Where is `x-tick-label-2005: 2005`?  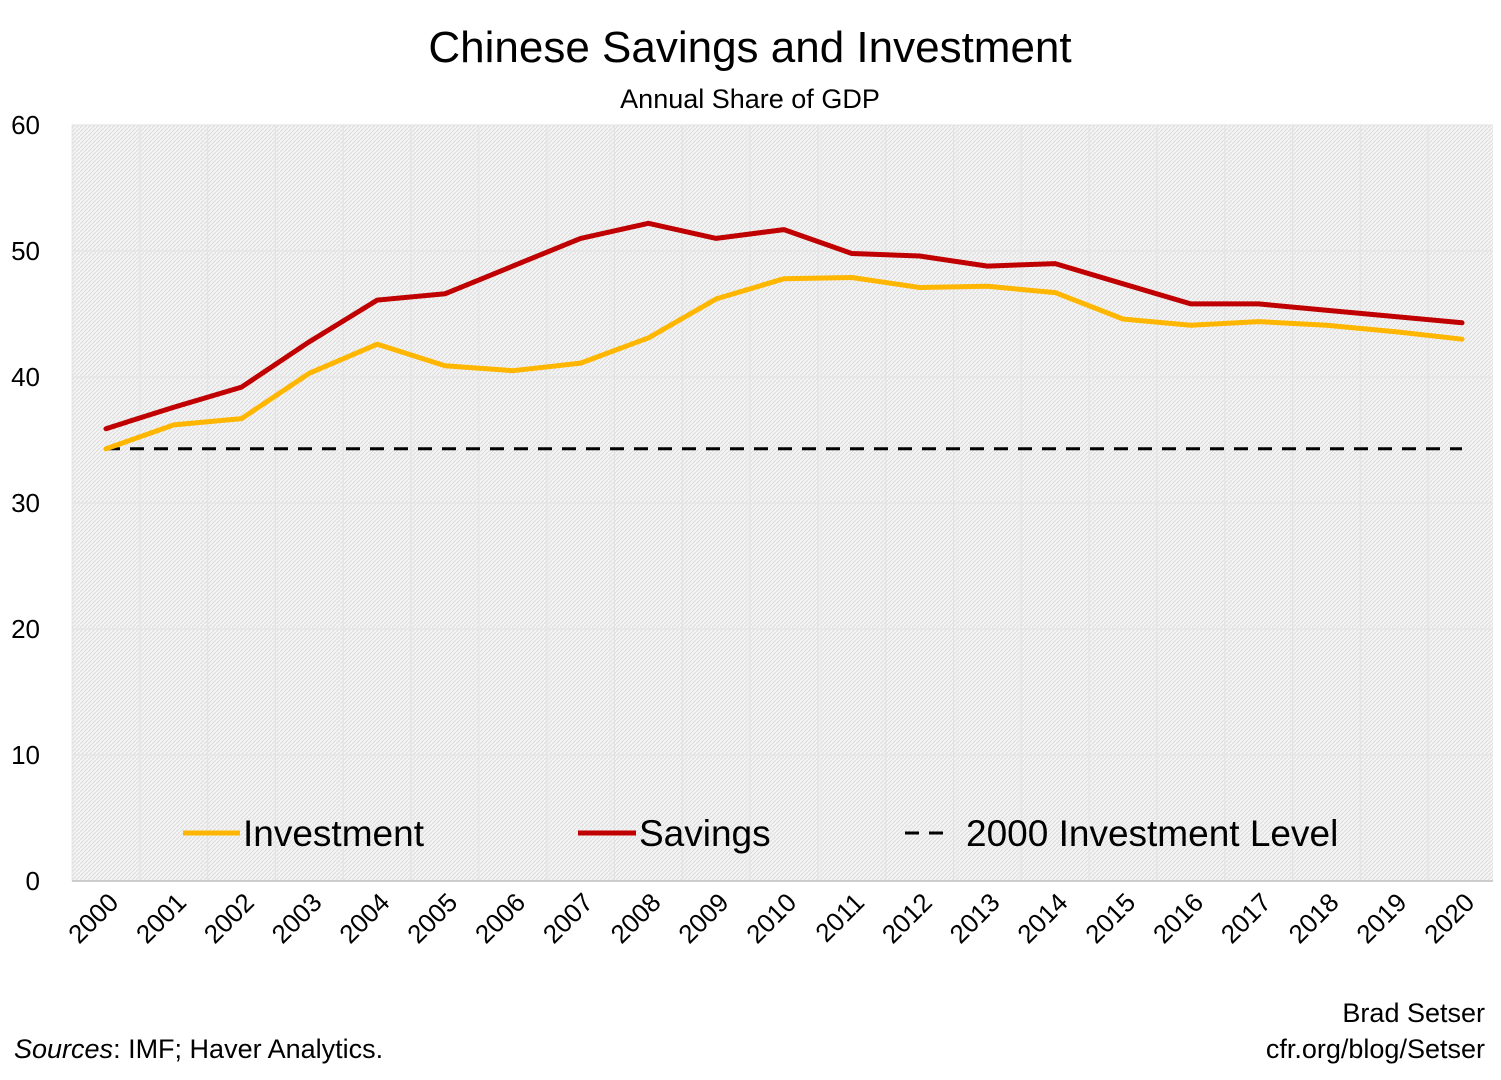
x-tick-label-2005: 2005 is located at coordinates (432, 918).